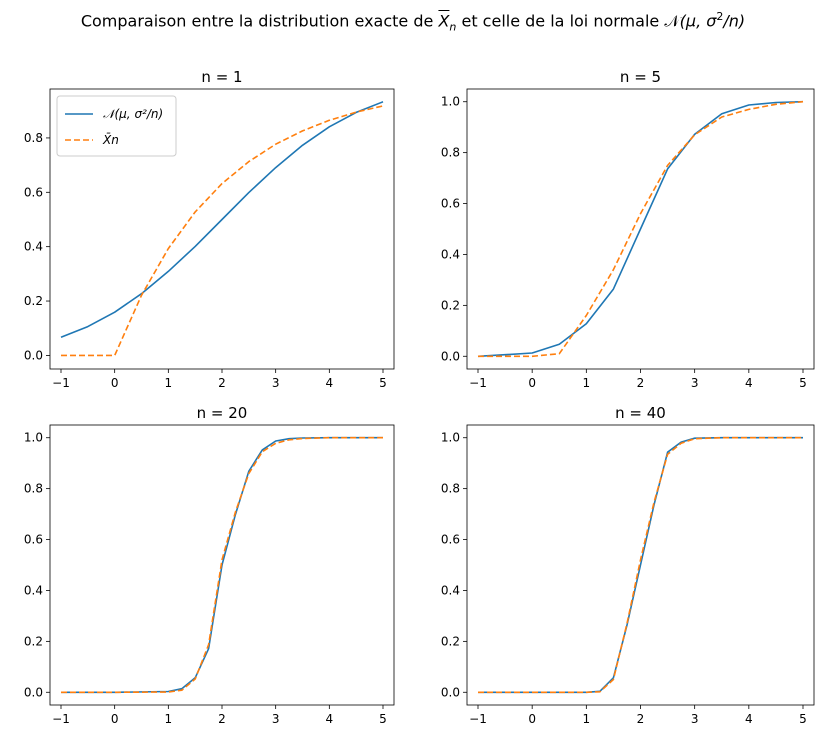 The image size is (826, 739). Describe the element at coordinates (734, 21) in the screenshot. I see `suptitle-tail: /n)` at that location.